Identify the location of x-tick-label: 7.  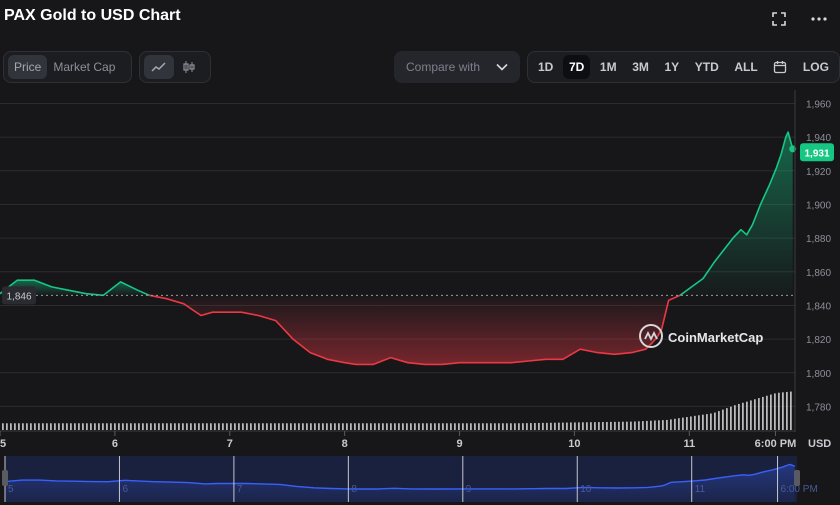
(230, 444).